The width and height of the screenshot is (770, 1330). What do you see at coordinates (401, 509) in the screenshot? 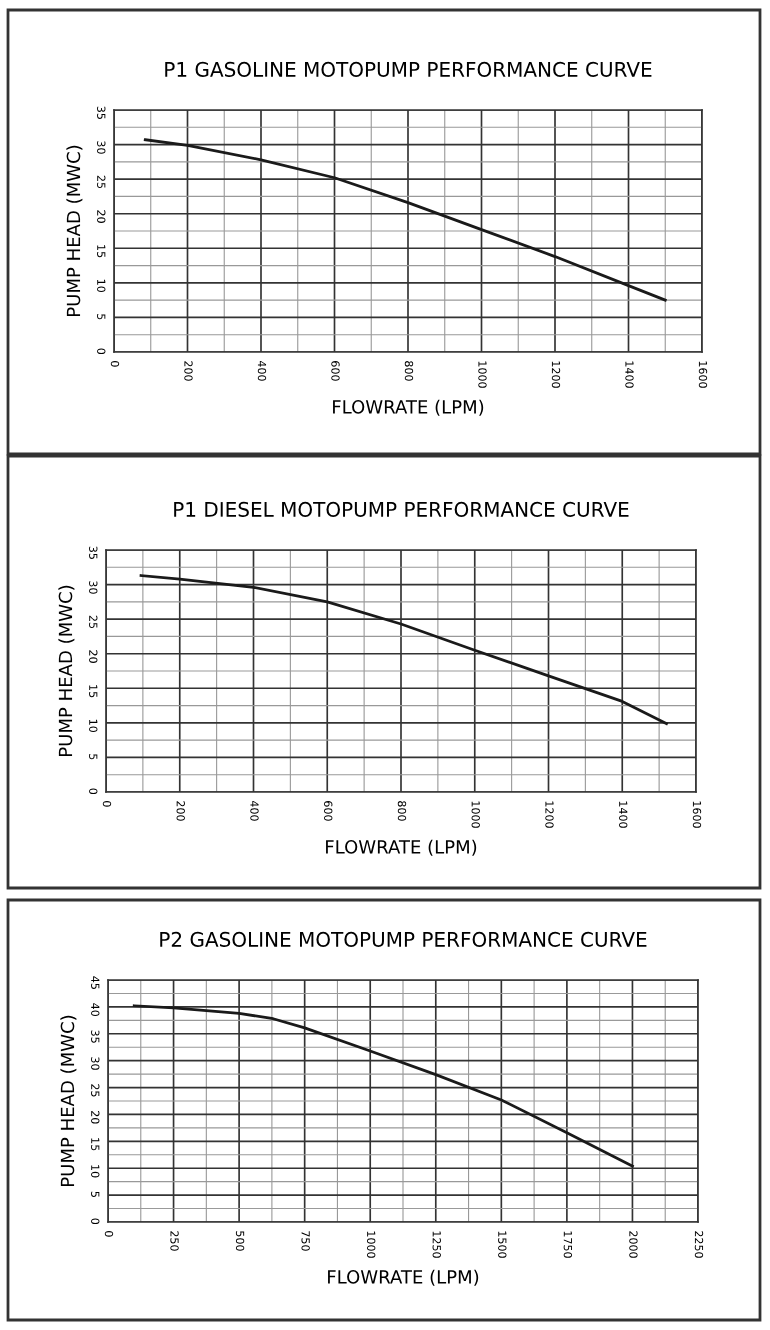
I see `chart-title: P1 DIESEL MOTOPUMP PERFORMANCE CURVE` at bounding box center [401, 509].